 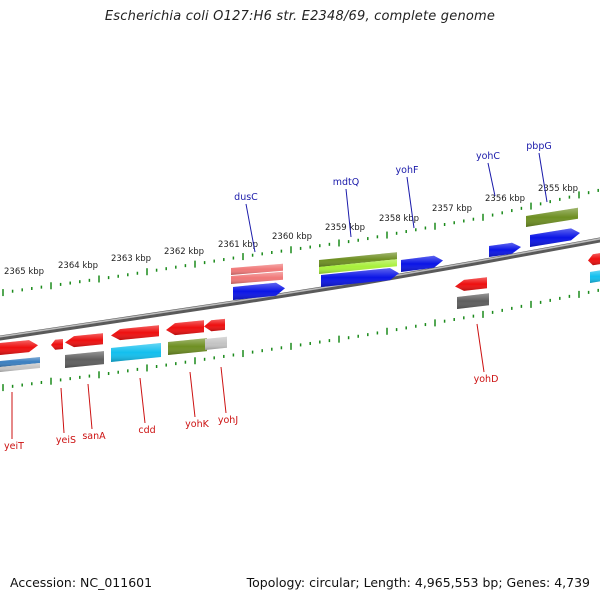 I want to click on gene-label-cdd: cdd, so click(x=146, y=430).